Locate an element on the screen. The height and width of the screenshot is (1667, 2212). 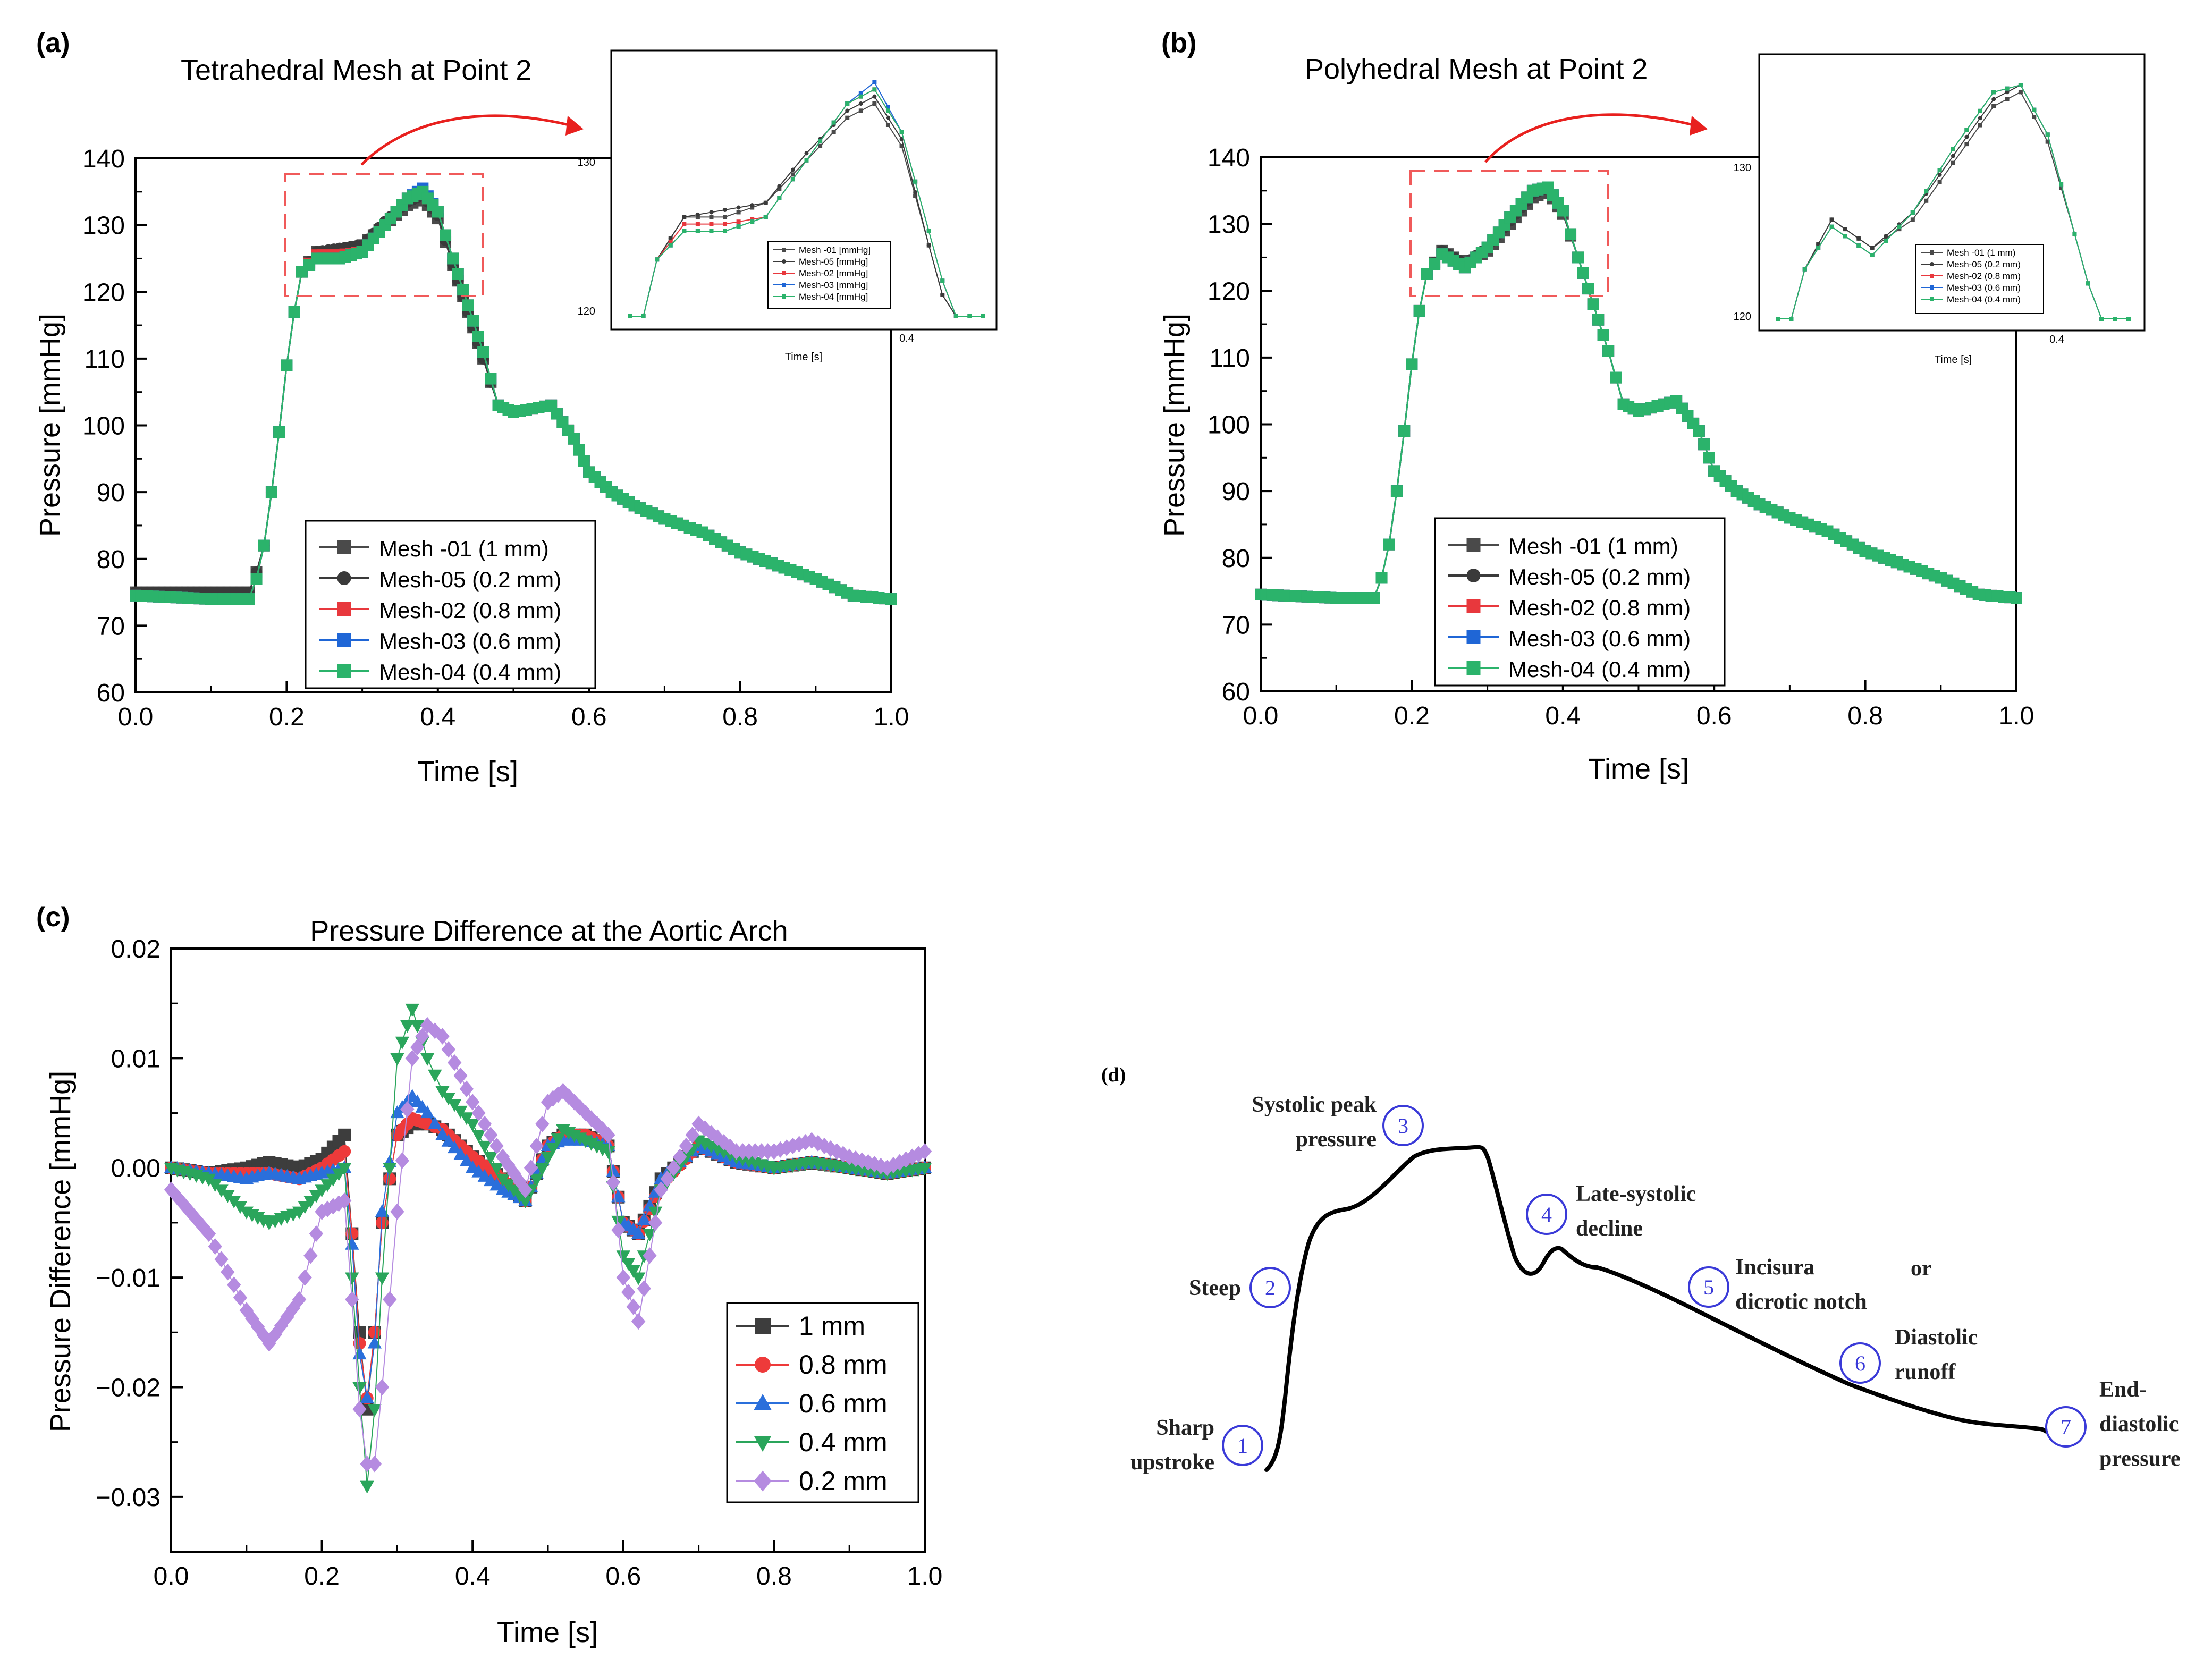
inset-ytick-130-a: 130 is located at coordinates (586, 162).